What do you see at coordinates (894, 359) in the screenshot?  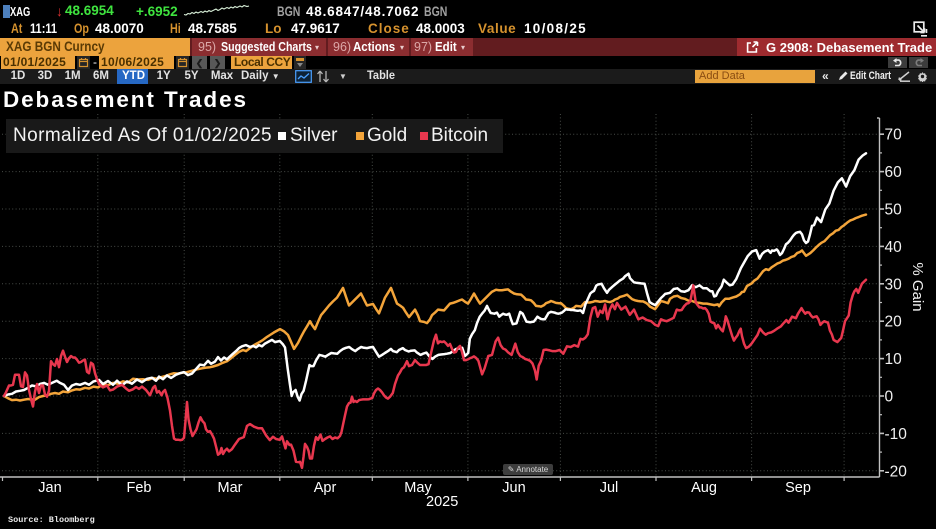 I see `svg-text: 10` at bounding box center [894, 359].